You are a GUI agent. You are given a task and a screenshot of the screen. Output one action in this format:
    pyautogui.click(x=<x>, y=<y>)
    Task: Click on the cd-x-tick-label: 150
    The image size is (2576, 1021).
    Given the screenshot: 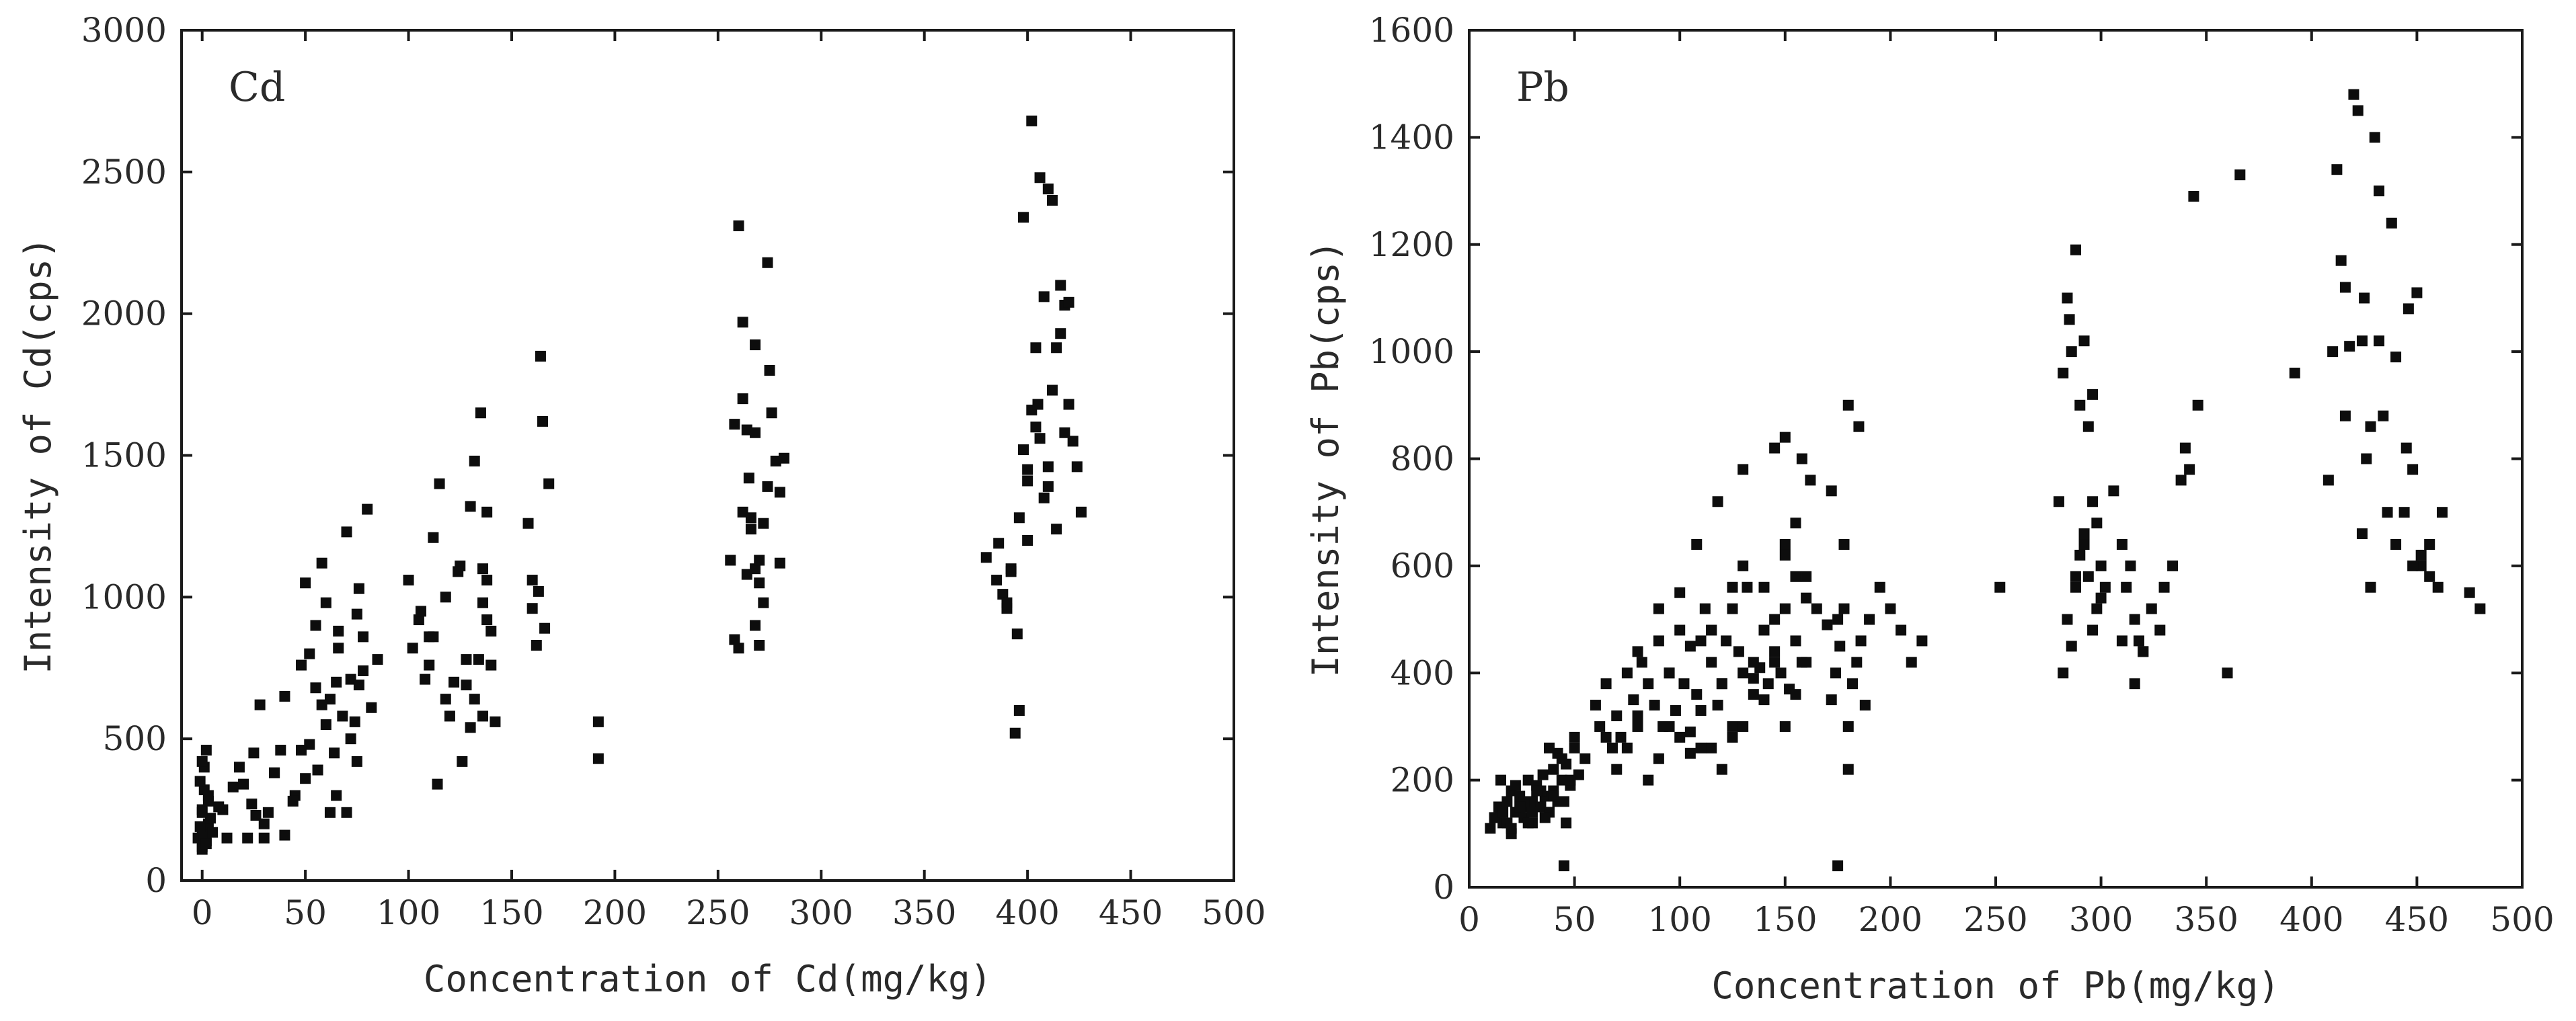 What is the action you would take?
    pyautogui.click(x=511, y=912)
    